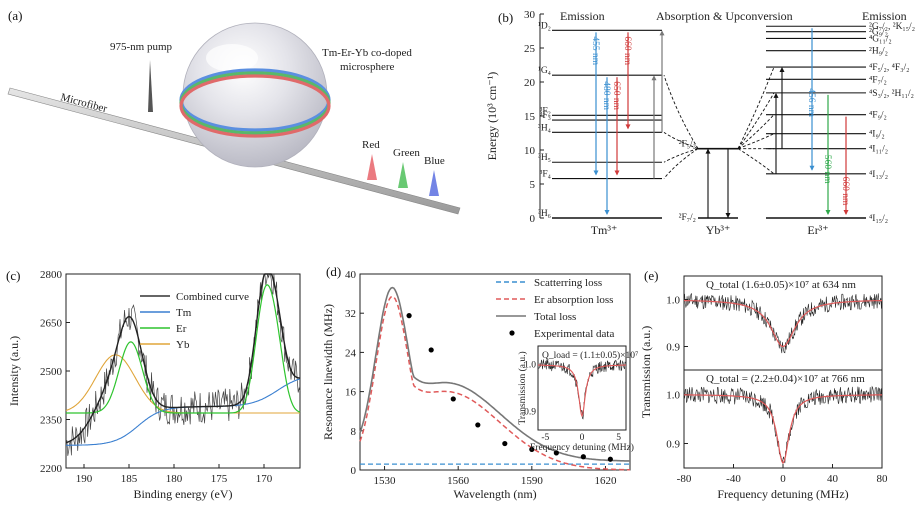 This screenshot has width=922, height=507. I want to click on inset-y-label: Transmission (a.u.), so click(522, 387).